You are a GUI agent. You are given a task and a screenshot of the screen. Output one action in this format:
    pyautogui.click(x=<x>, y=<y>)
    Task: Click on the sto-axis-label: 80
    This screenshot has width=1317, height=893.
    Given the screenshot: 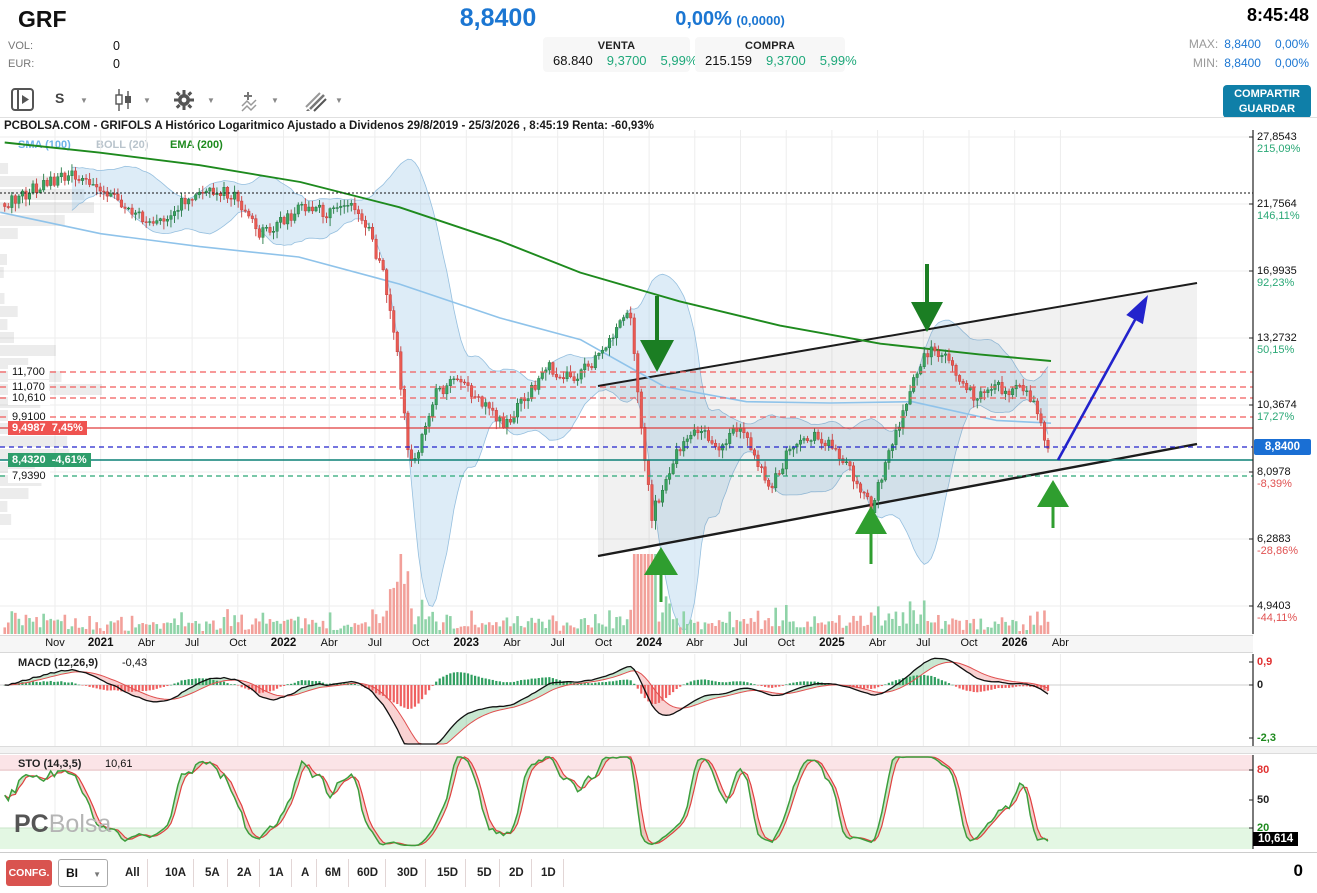 What is the action you would take?
    pyautogui.click(x=1263, y=770)
    